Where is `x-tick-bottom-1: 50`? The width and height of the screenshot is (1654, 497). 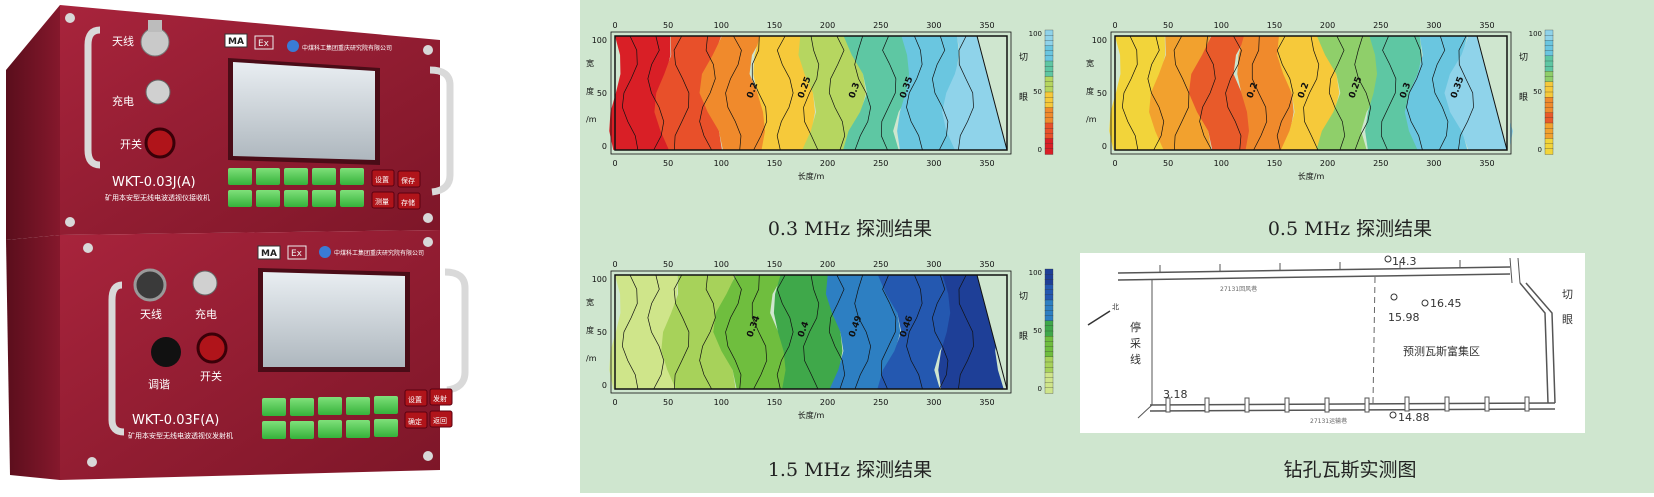
x-tick-bottom-1: 50 is located at coordinates (668, 402).